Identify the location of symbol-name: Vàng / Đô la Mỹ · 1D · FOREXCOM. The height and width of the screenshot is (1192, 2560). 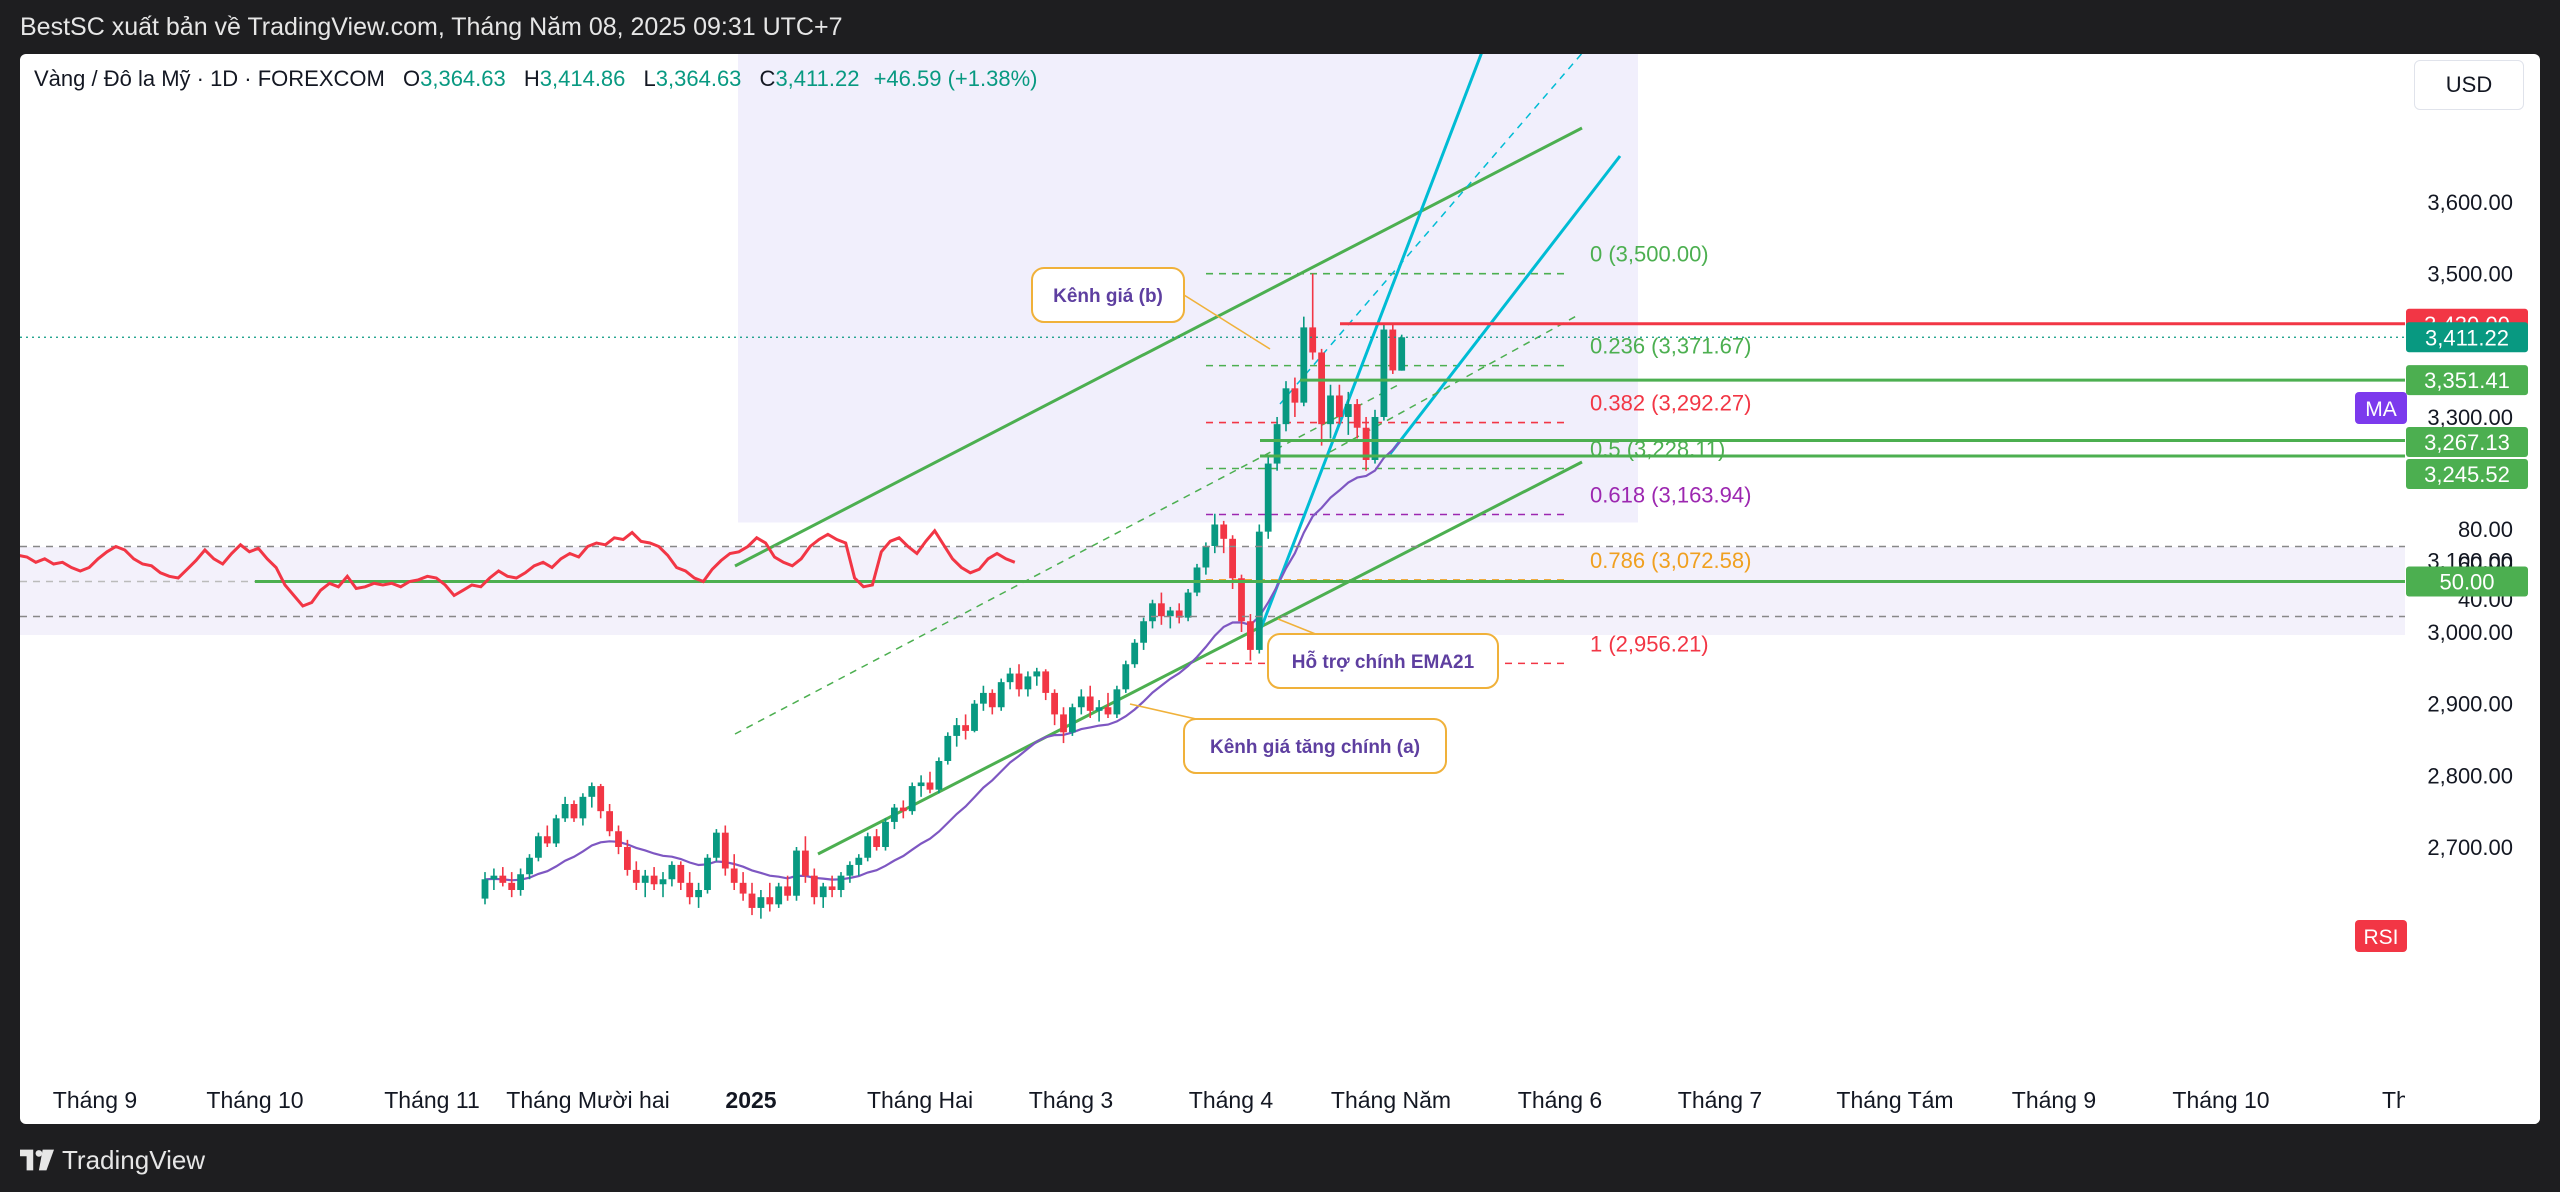
(209, 78).